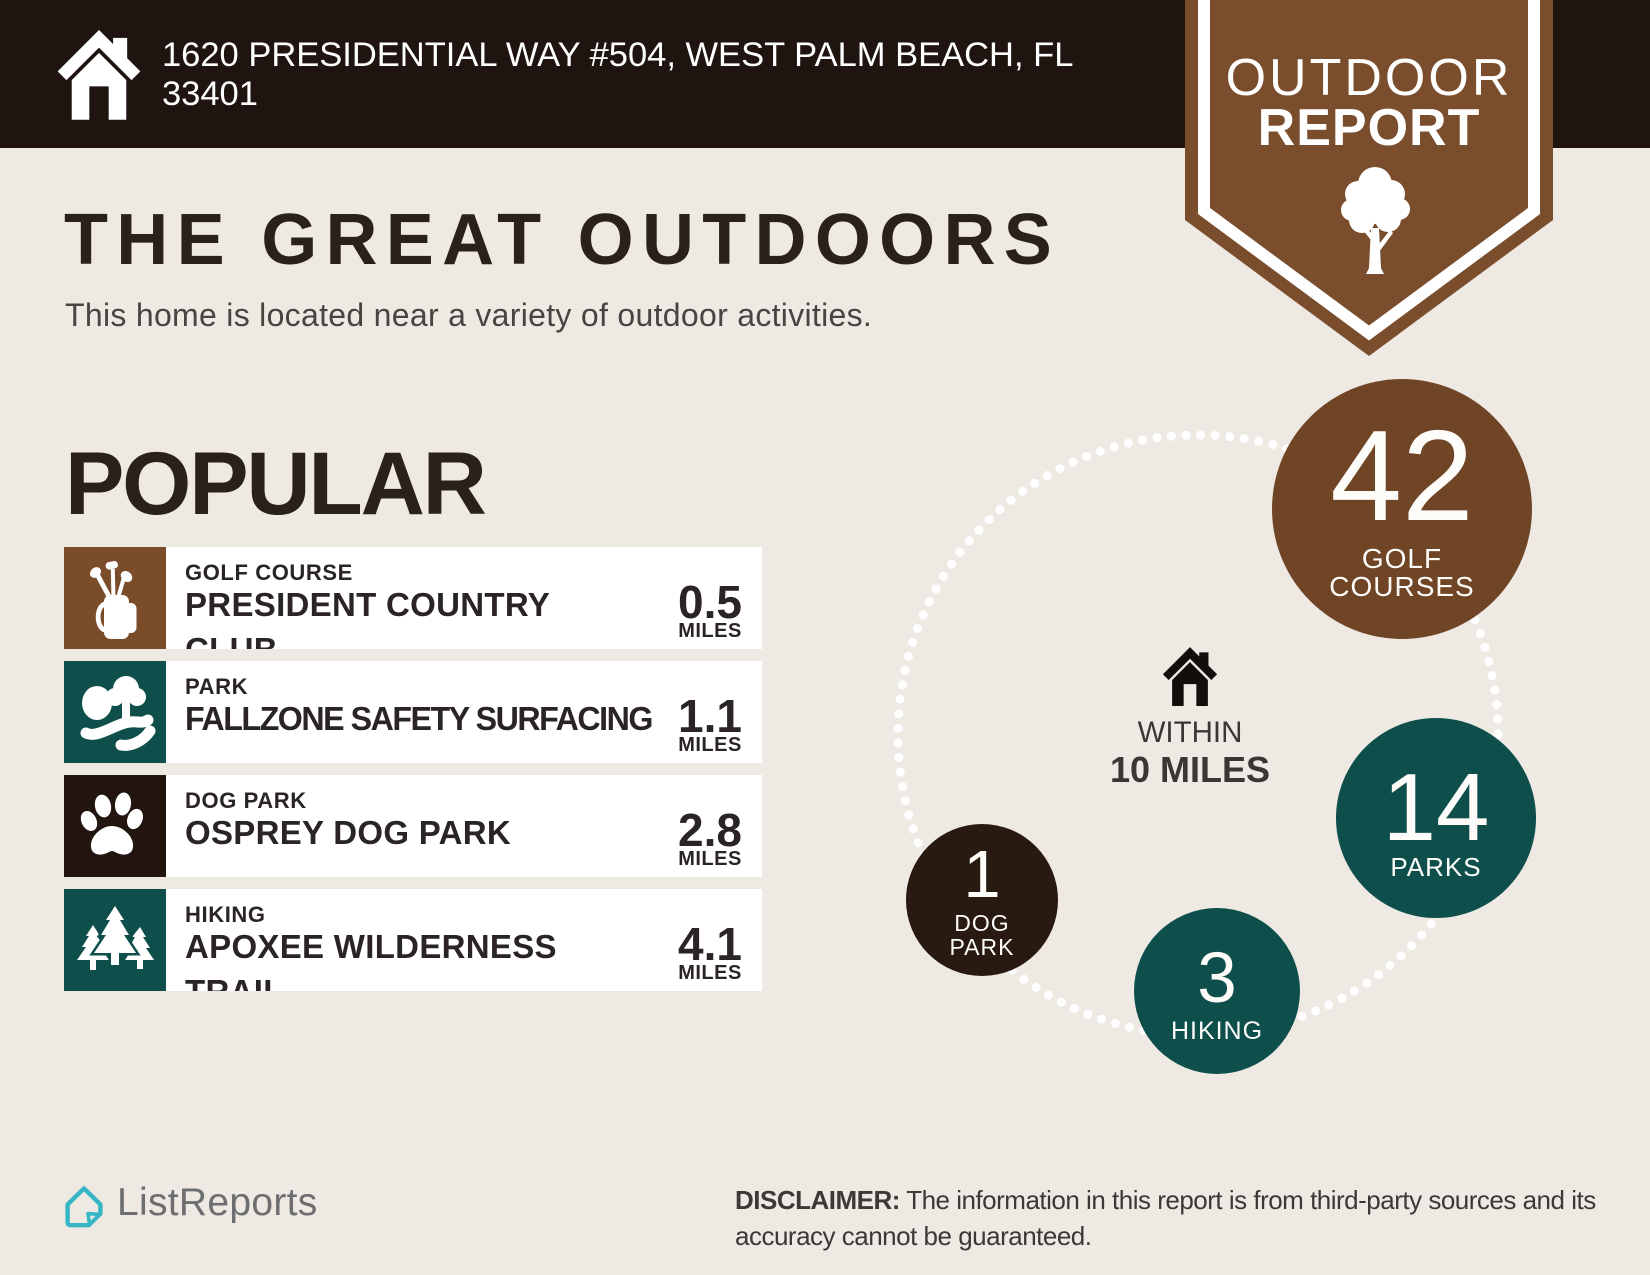  I want to click on svg-text: OUTDOOR, so click(1369, 78).